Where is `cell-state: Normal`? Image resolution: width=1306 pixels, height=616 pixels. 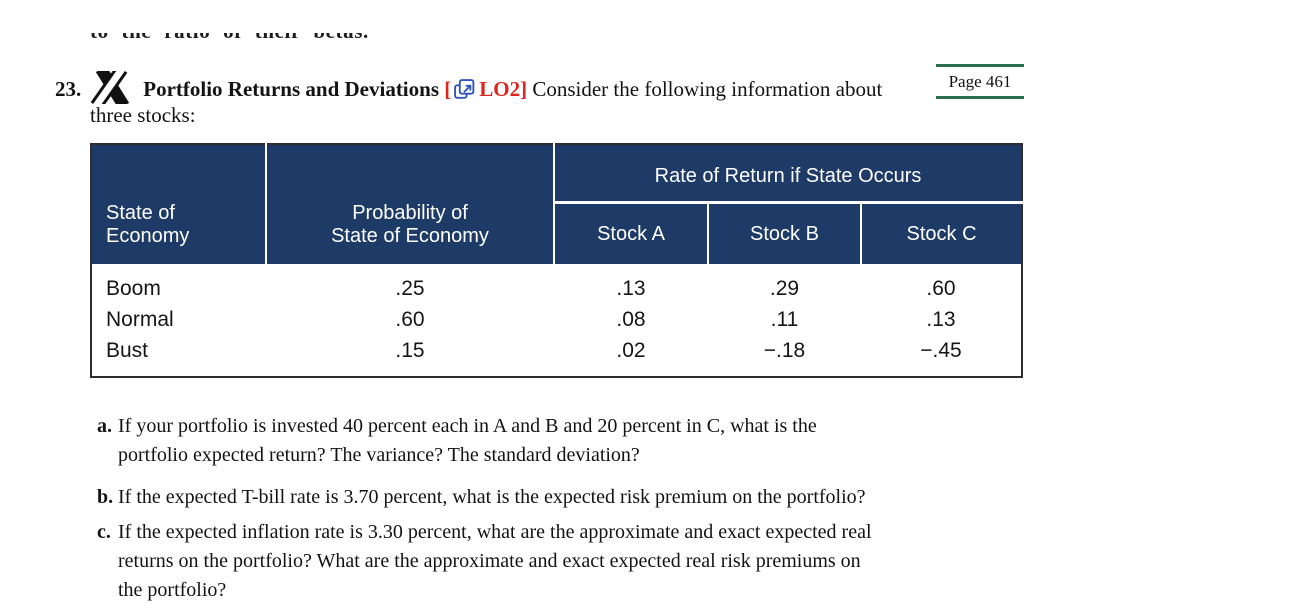 cell-state: Normal is located at coordinates (178, 320).